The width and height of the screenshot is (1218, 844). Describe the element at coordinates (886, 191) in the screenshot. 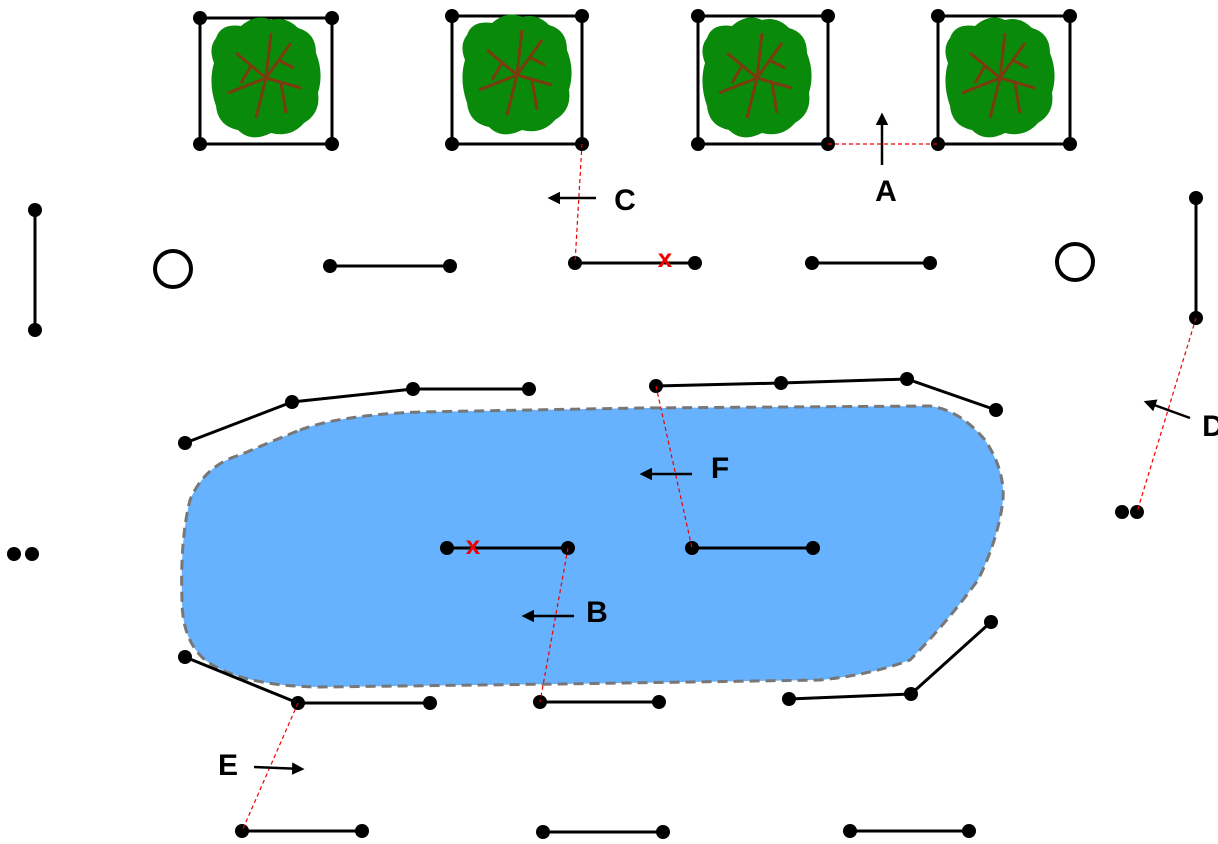

I see `label: A` at that location.